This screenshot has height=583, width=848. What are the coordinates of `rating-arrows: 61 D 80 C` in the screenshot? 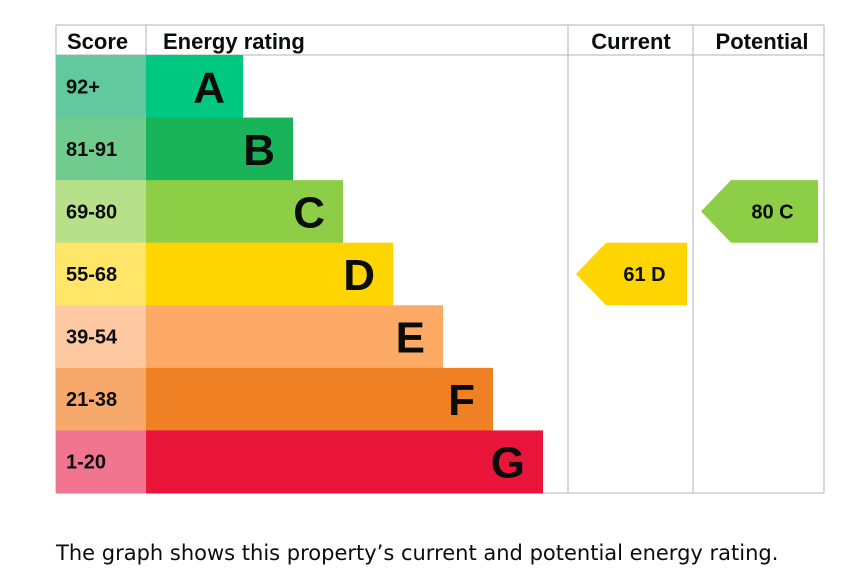 It's located at (697, 243).